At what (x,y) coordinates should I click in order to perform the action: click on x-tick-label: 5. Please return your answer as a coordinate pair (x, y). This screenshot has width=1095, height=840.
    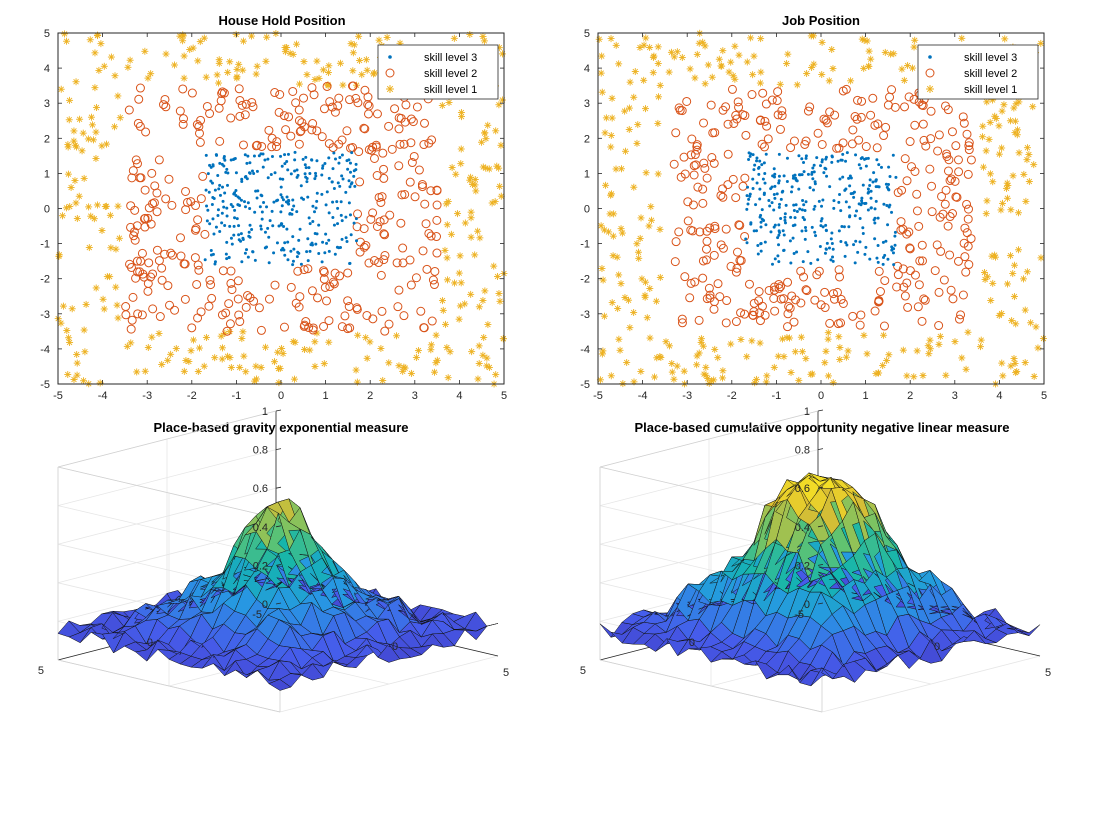
    Looking at the image, I should click on (504, 396).